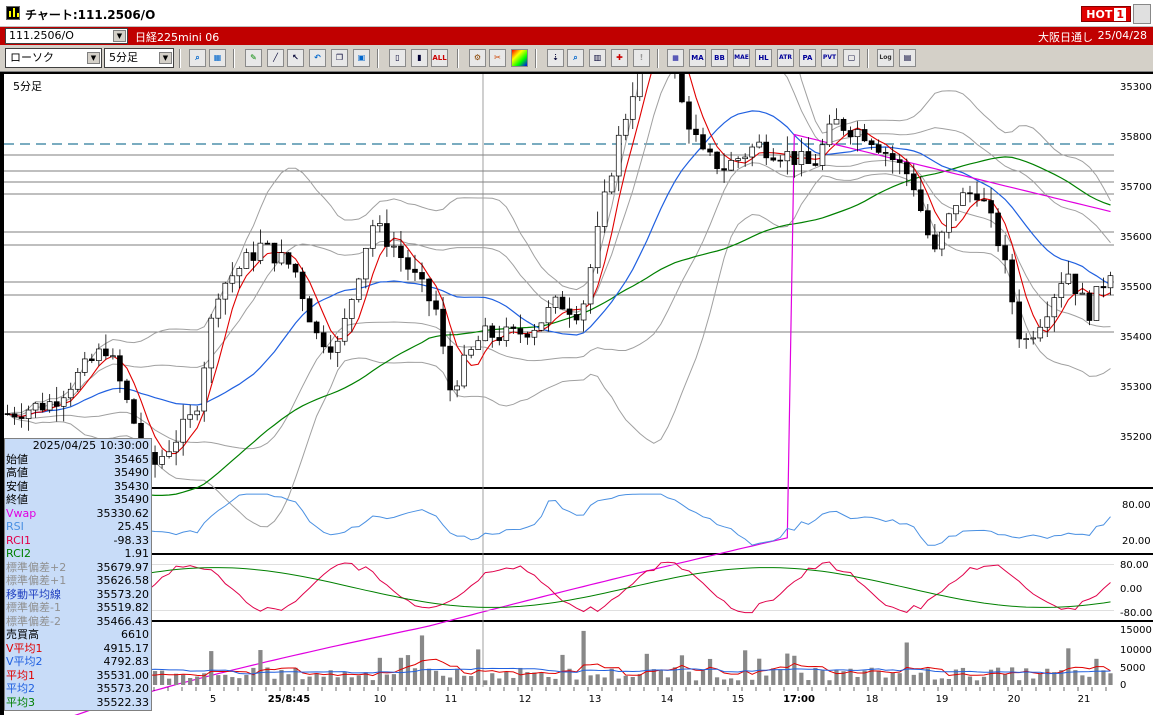 This screenshot has height=715, width=1153. Describe the element at coordinates (66, 36) in the screenshot. I see `symbol-select: 111.2506/O ▼` at that location.